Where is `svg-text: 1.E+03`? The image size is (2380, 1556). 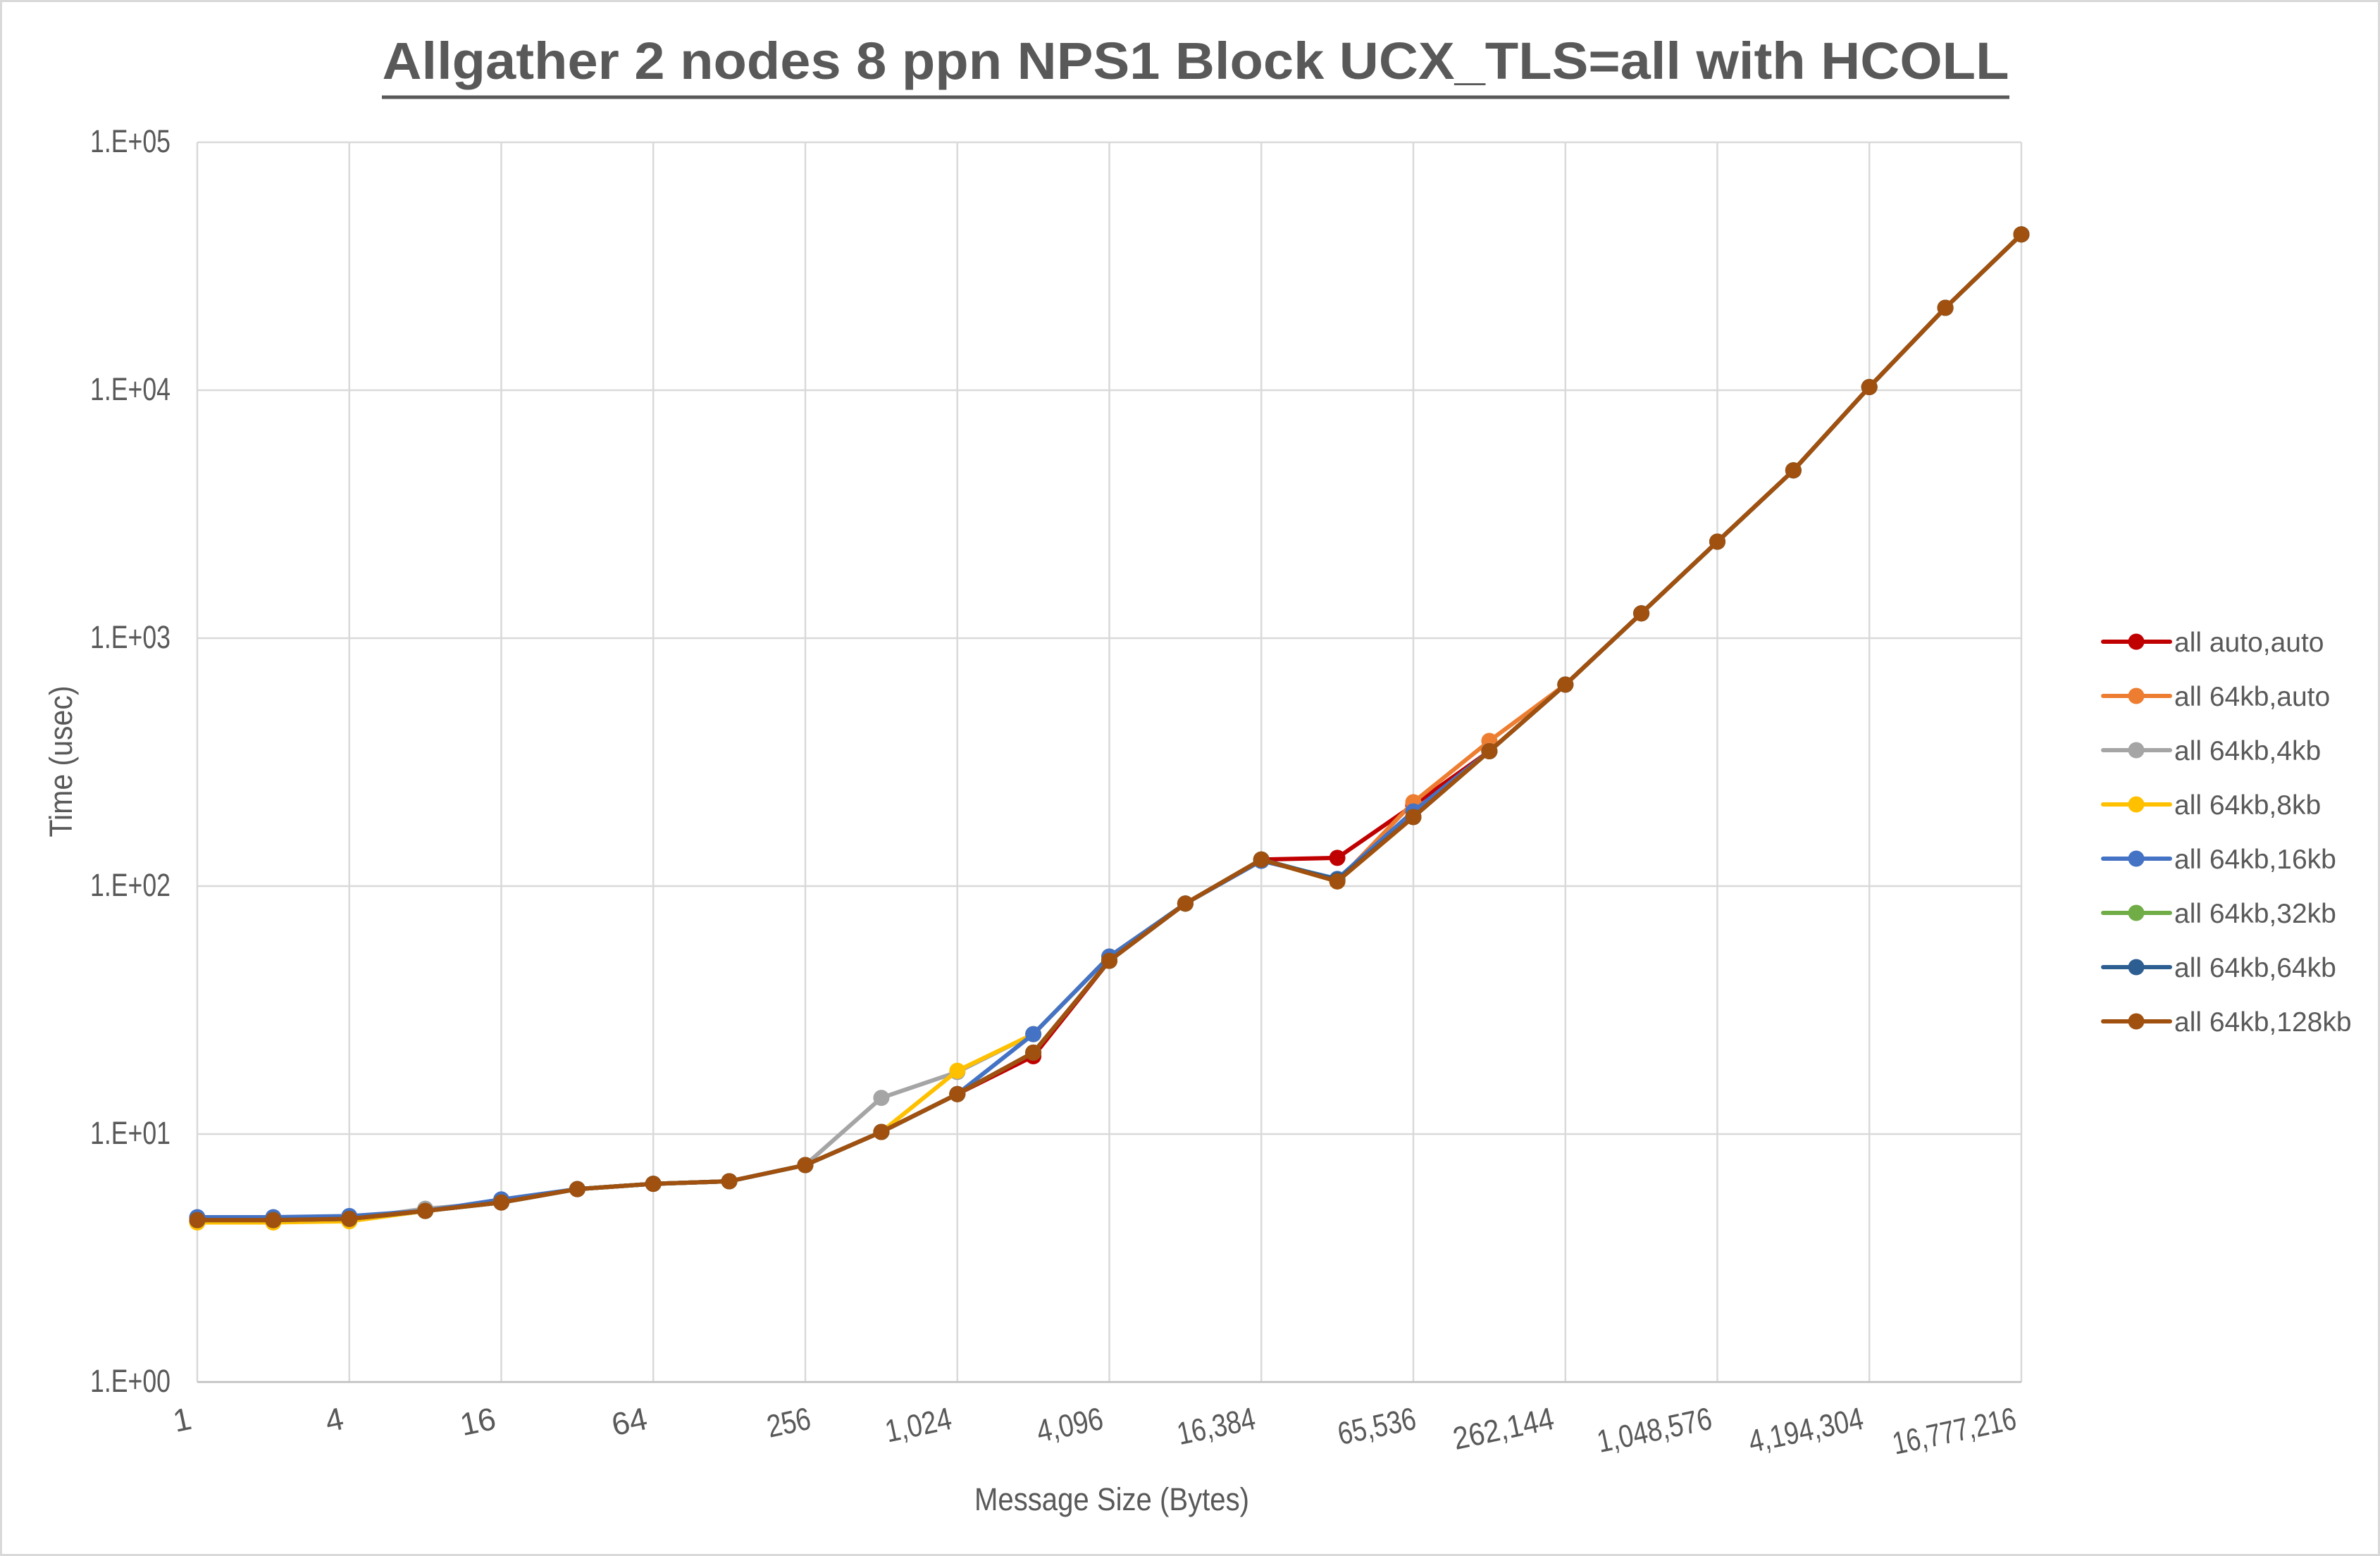
svg-text: 1.E+03 is located at coordinates (130, 637).